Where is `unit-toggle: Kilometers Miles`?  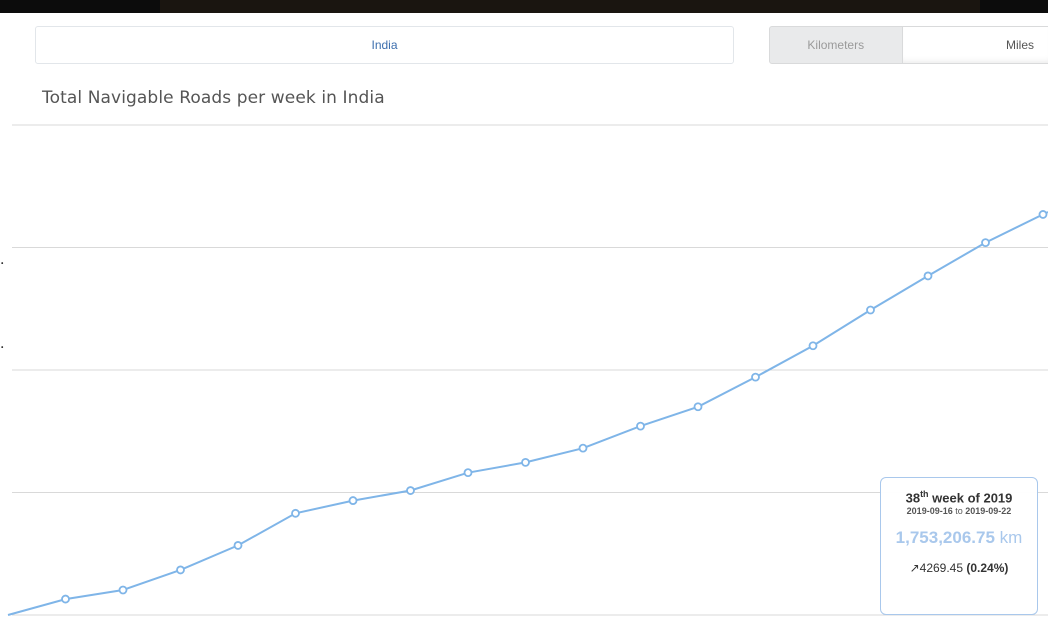 unit-toggle: Kilometers Miles is located at coordinates (908, 45).